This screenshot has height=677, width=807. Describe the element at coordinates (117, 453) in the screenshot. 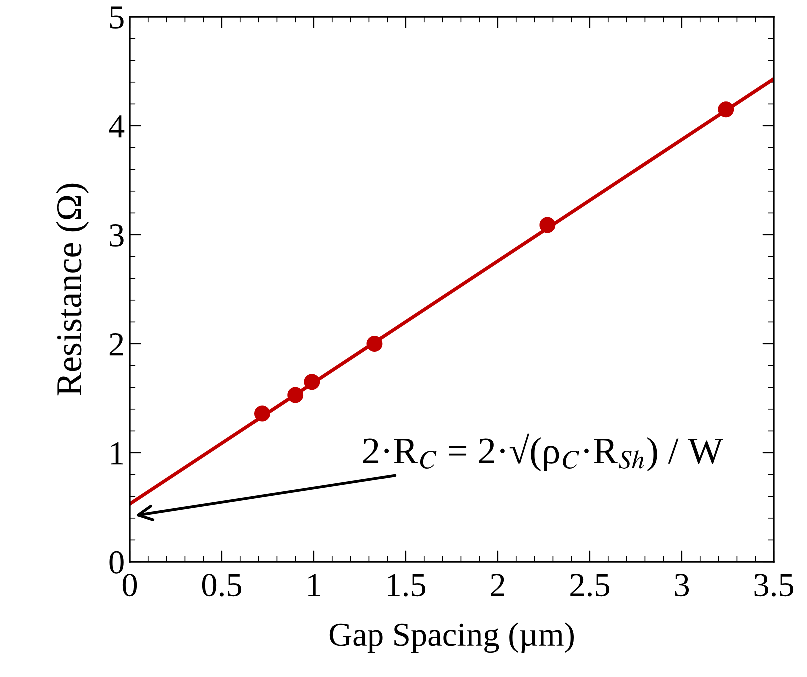

I see `y-tick-label: 1` at that location.